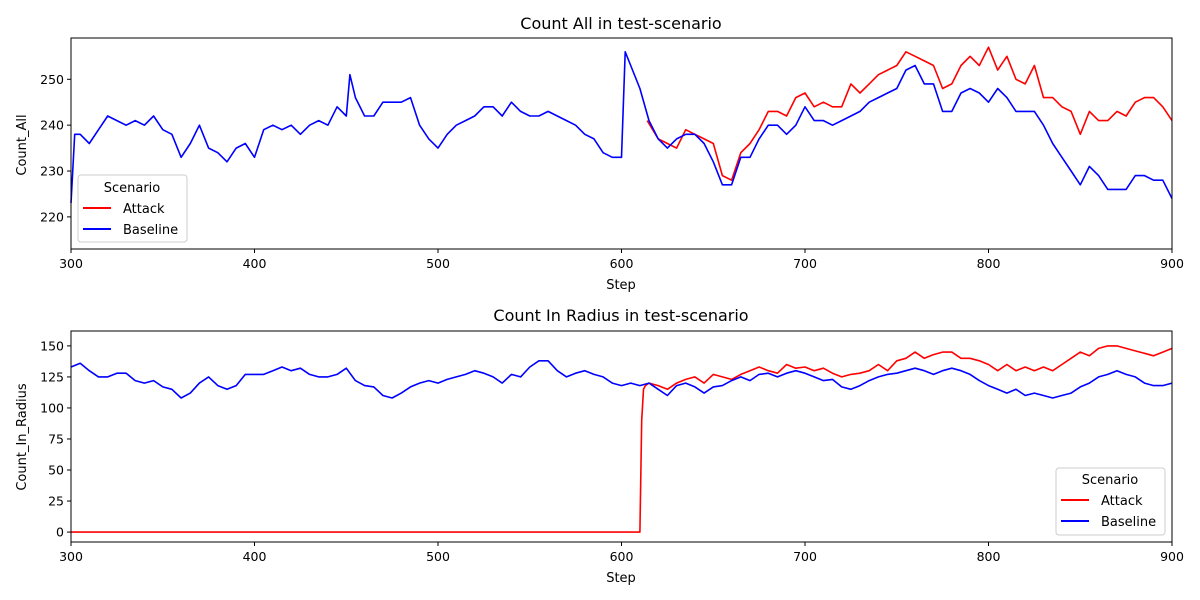 The image size is (1200, 600). I want to click on y-axis-ticks: 0 25 50 75 100 125 150, so click(55, 439).